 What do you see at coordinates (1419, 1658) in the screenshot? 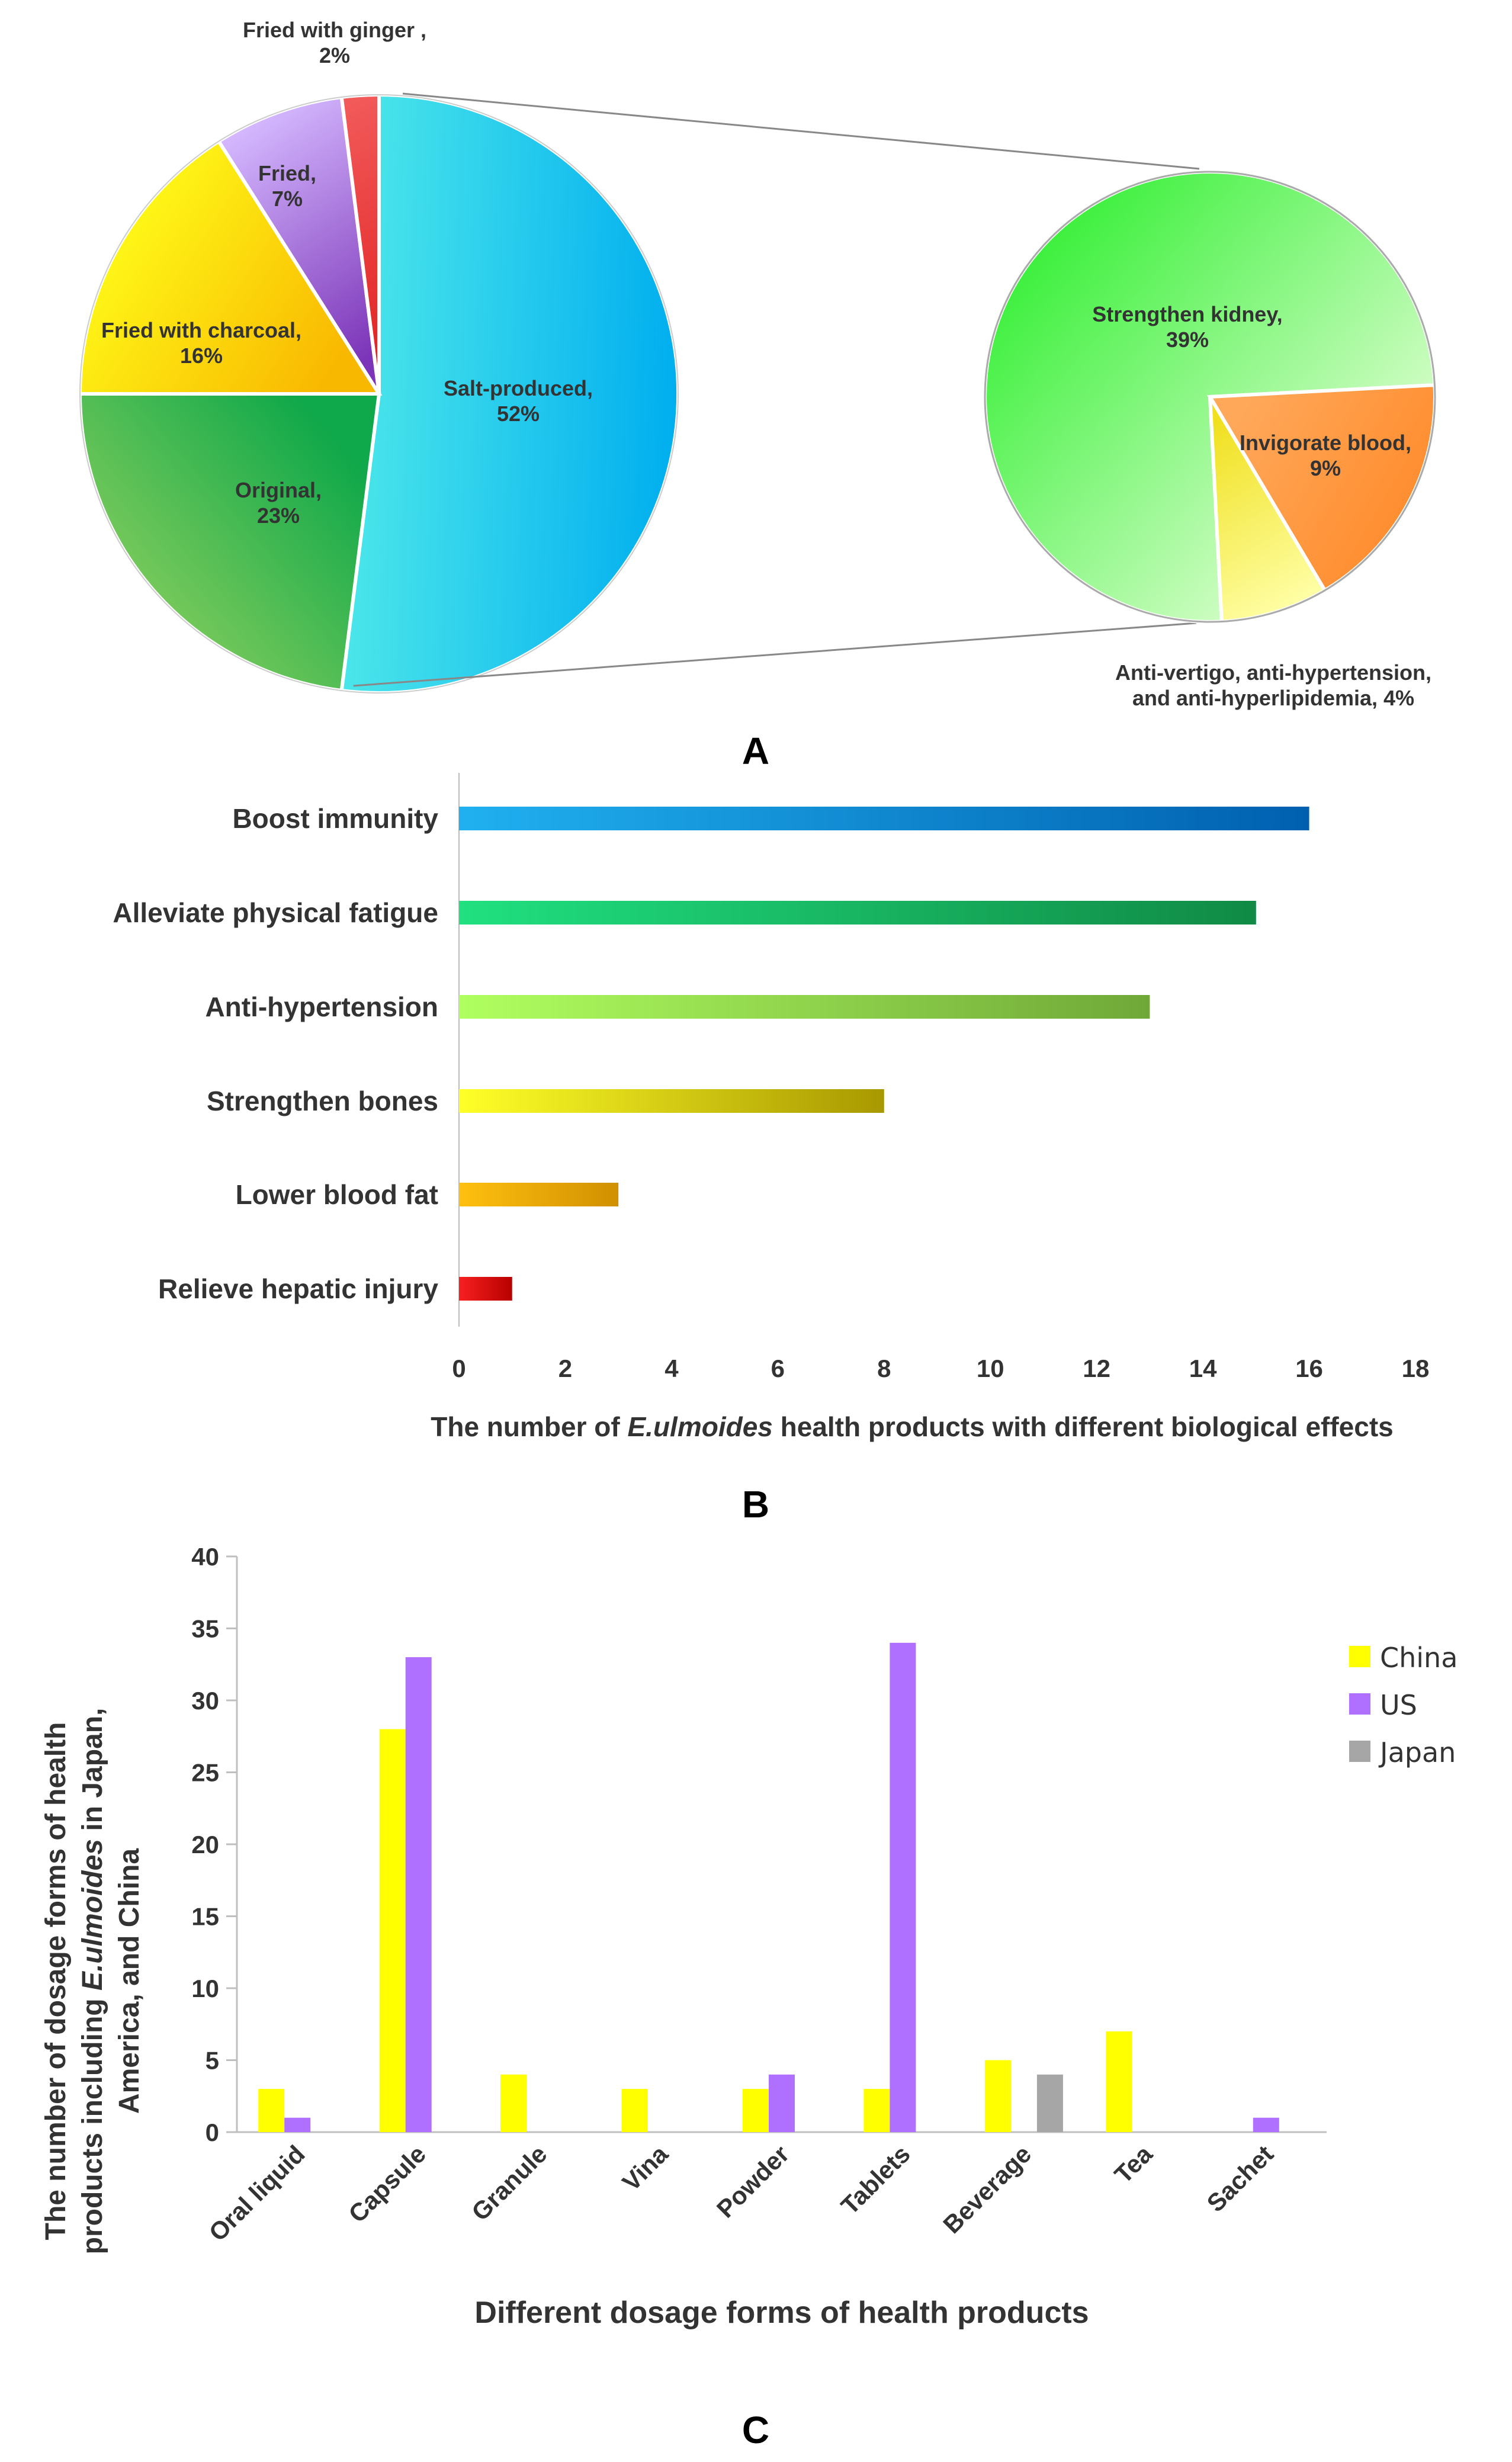
I see `legend-label-china: China` at bounding box center [1419, 1658].